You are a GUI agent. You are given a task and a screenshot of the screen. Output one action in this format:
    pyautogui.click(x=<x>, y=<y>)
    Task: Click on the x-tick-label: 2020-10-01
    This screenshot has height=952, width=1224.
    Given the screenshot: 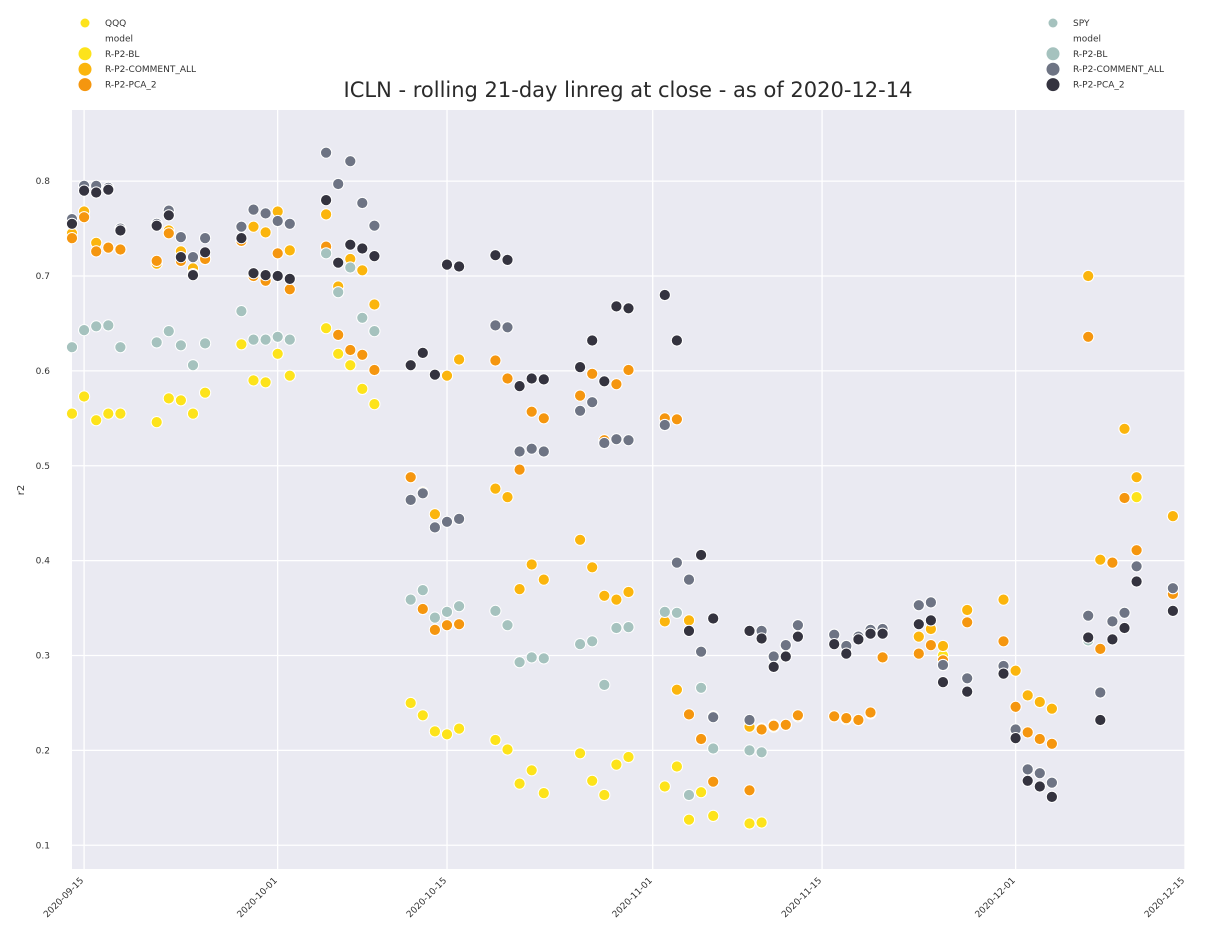 What is the action you would take?
    pyautogui.click(x=258, y=898)
    